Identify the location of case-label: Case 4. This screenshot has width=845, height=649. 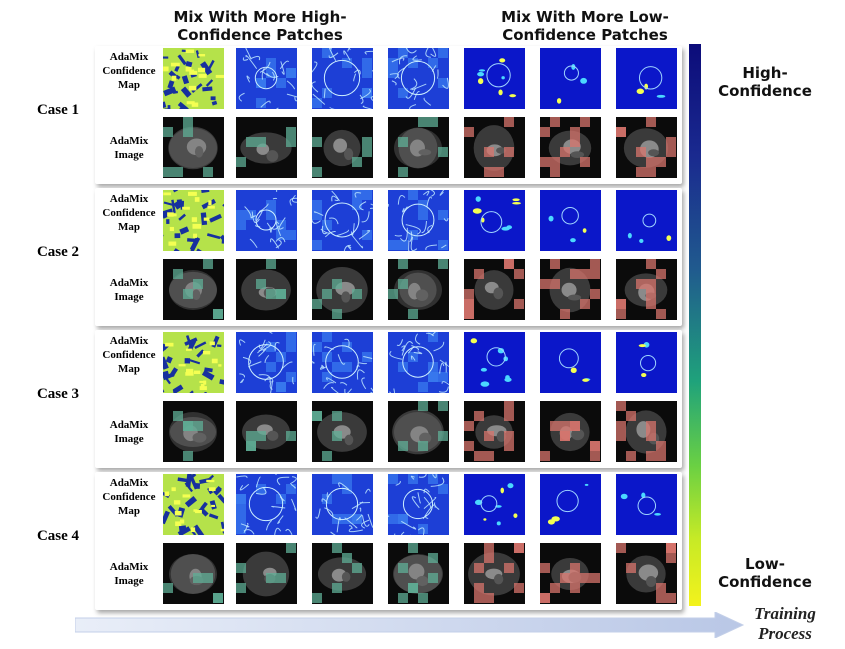
(58, 536).